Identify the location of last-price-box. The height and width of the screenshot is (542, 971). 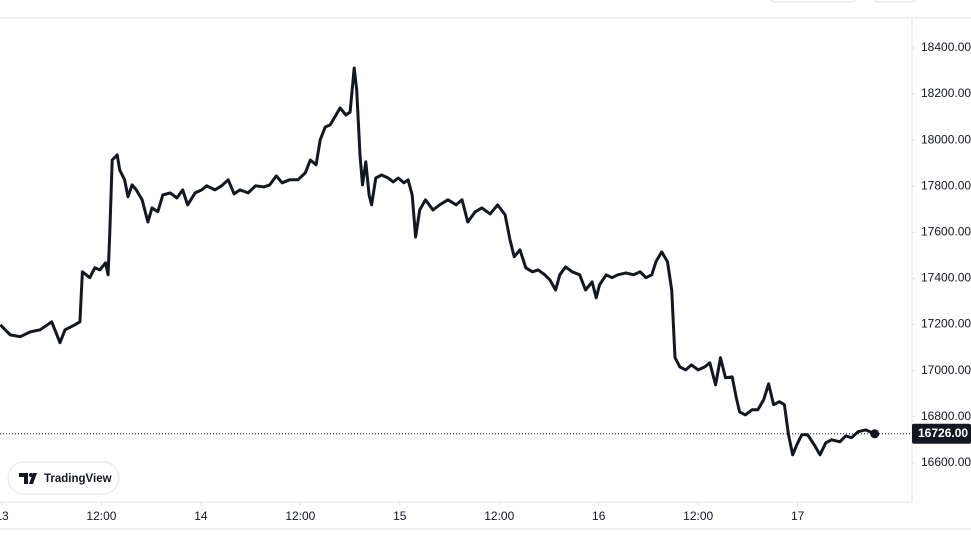
(941, 433).